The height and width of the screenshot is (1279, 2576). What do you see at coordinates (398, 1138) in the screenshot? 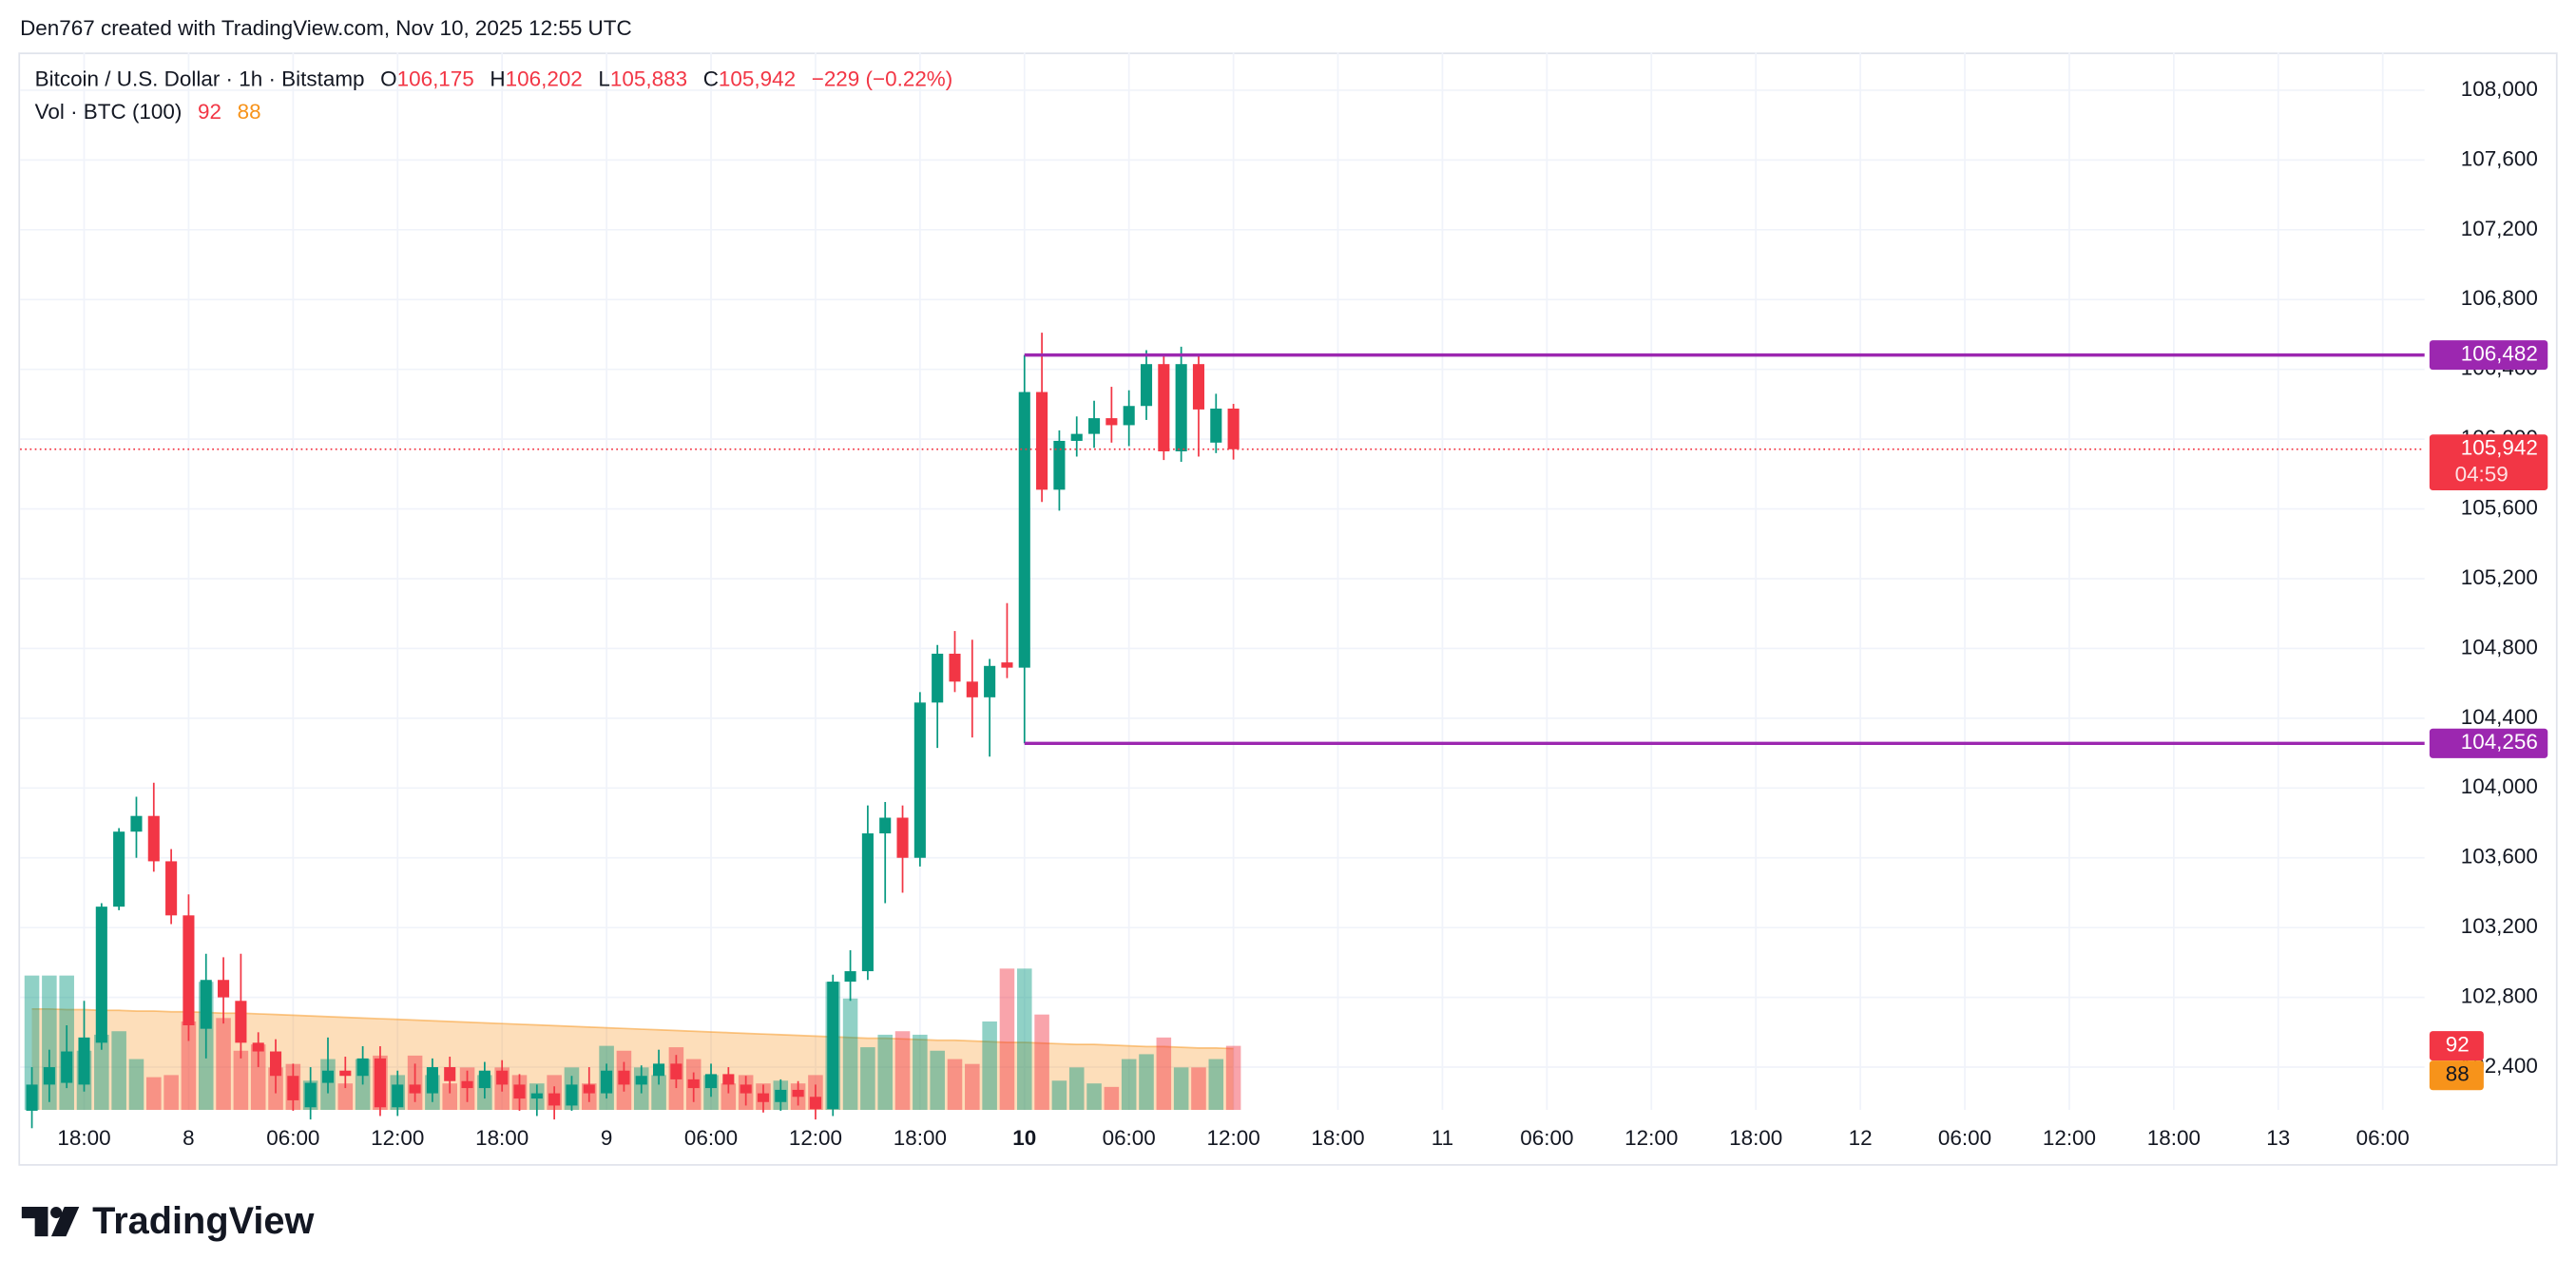
I see `x-tick-label: 12:00` at bounding box center [398, 1138].